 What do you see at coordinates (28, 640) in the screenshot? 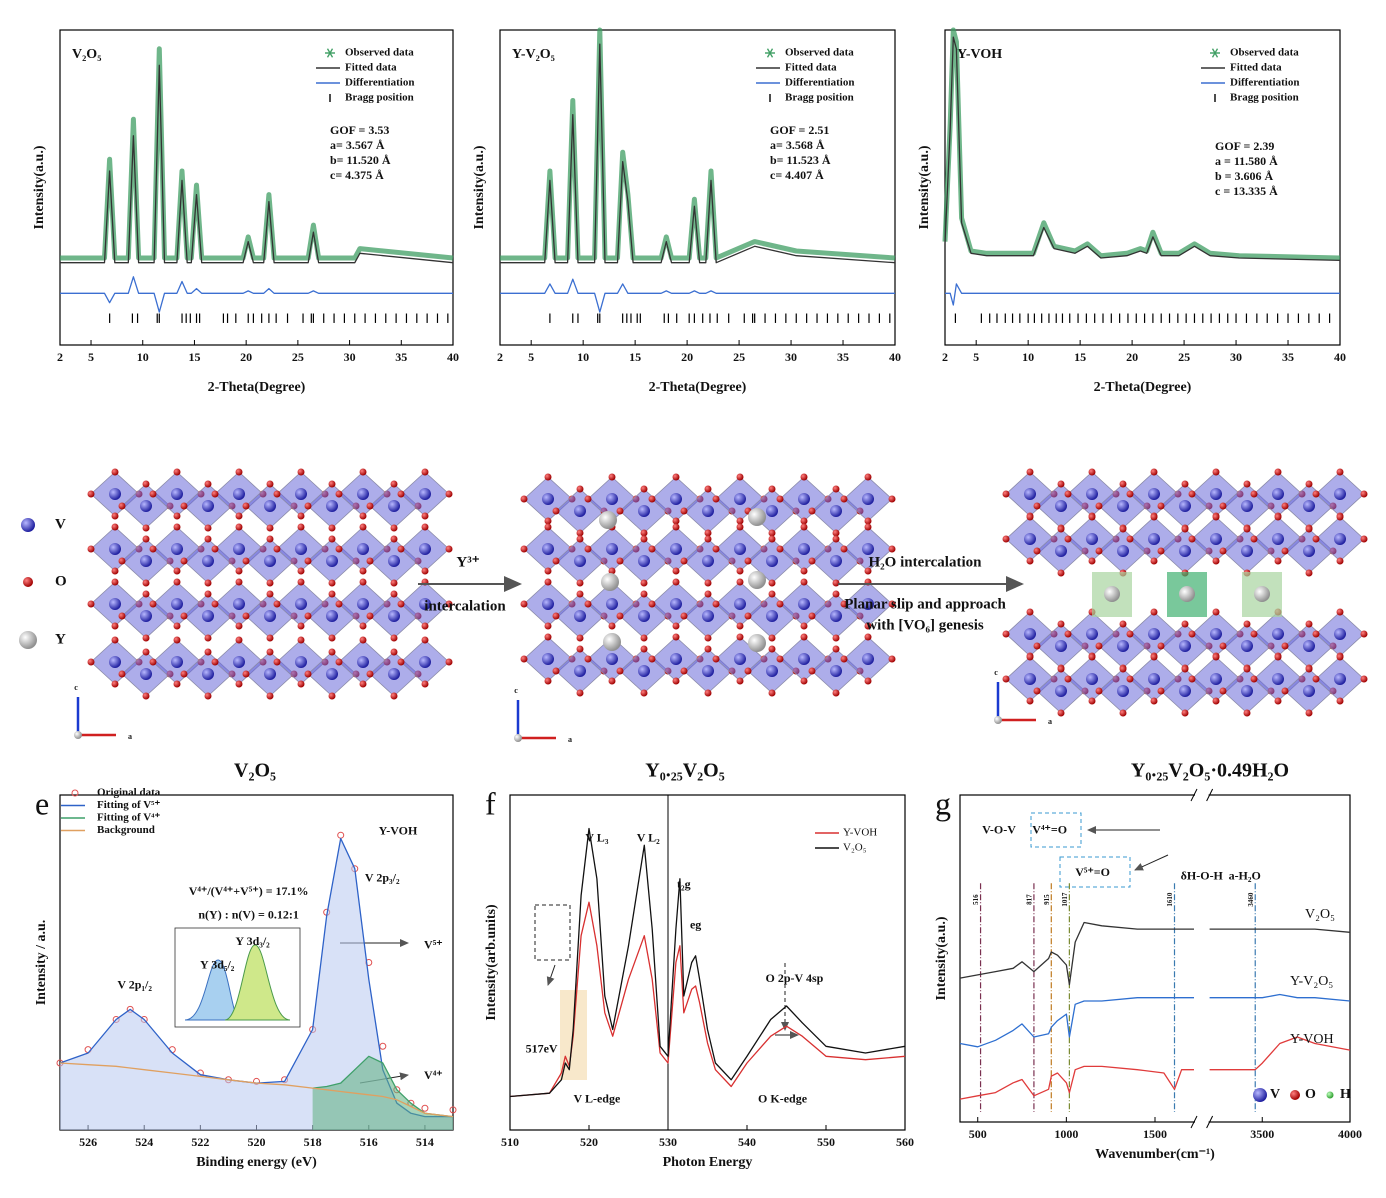
I see `legend-atom` at bounding box center [28, 640].